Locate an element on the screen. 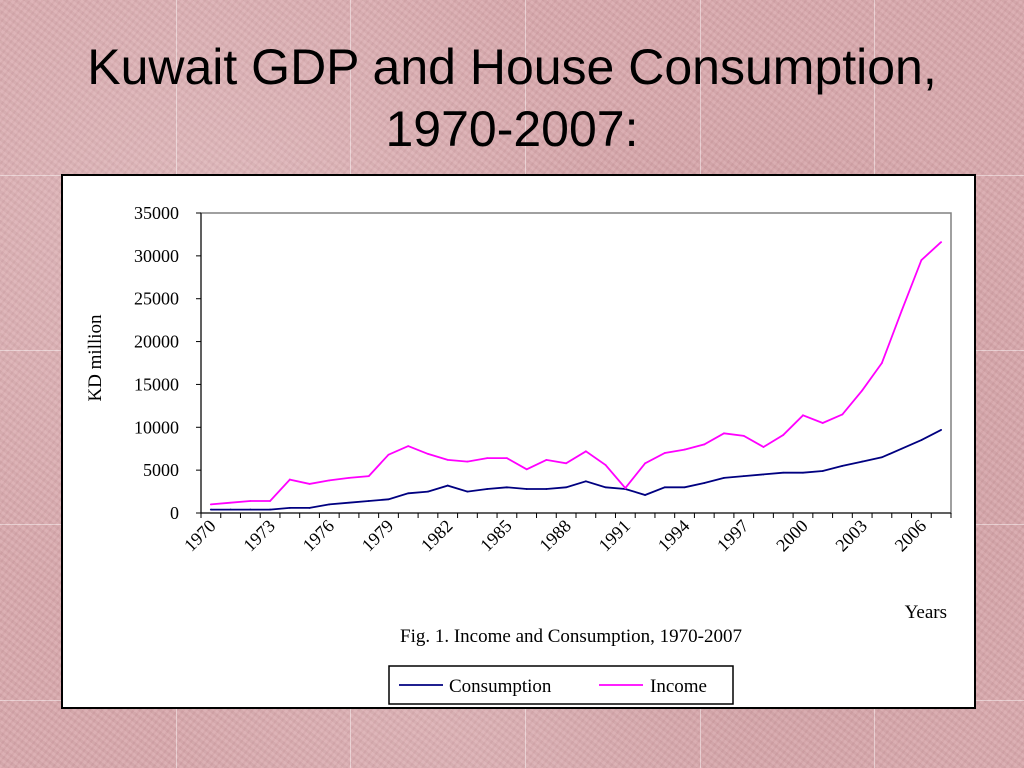 This screenshot has height=768, width=1024. x-tick-label: 1973 is located at coordinates (259, 536).